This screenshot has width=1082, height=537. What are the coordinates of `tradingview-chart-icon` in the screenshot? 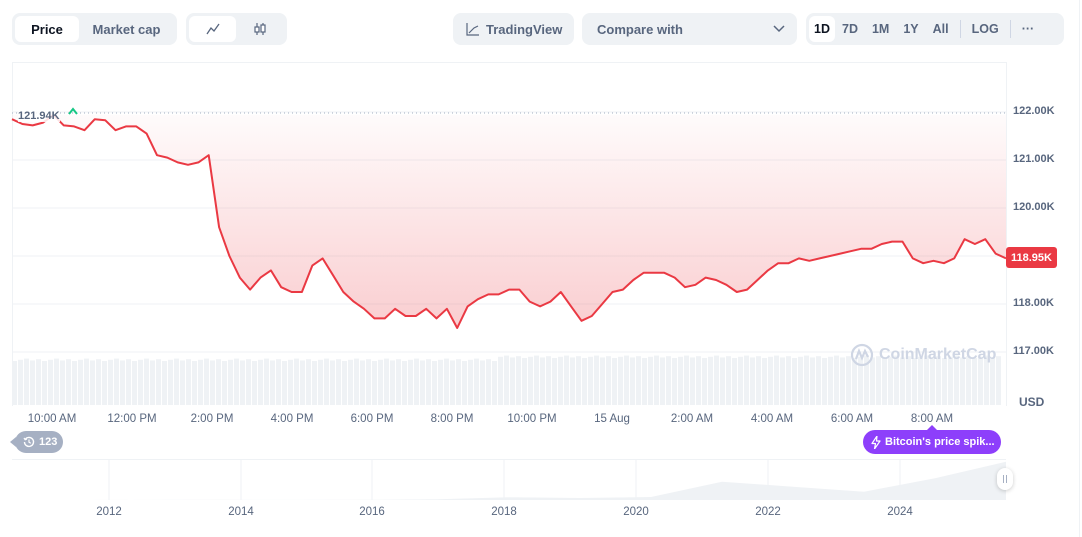 It's located at (472, 29).